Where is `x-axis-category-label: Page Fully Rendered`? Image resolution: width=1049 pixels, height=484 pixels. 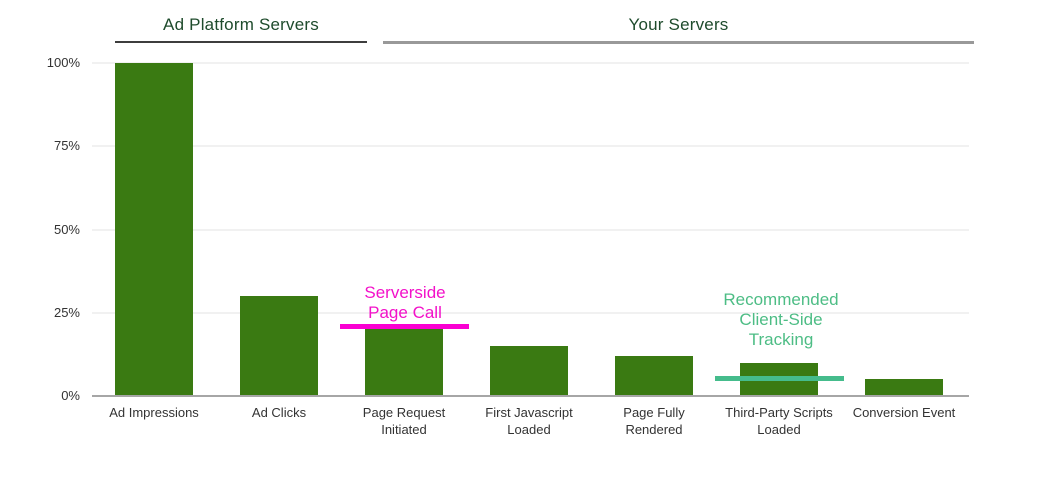 x-axis-category-label: Page Fully Rendered is located at coordinates (654, 421).